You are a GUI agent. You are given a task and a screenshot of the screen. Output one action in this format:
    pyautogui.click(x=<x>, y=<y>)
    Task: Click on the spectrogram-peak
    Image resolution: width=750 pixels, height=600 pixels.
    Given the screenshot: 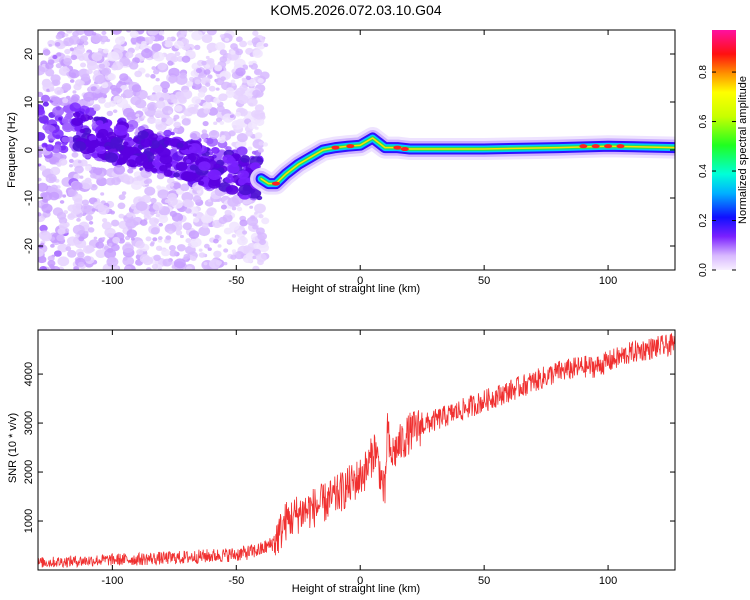 What is the action you would take?
    pyautogui.click(x=335, y=147)
    